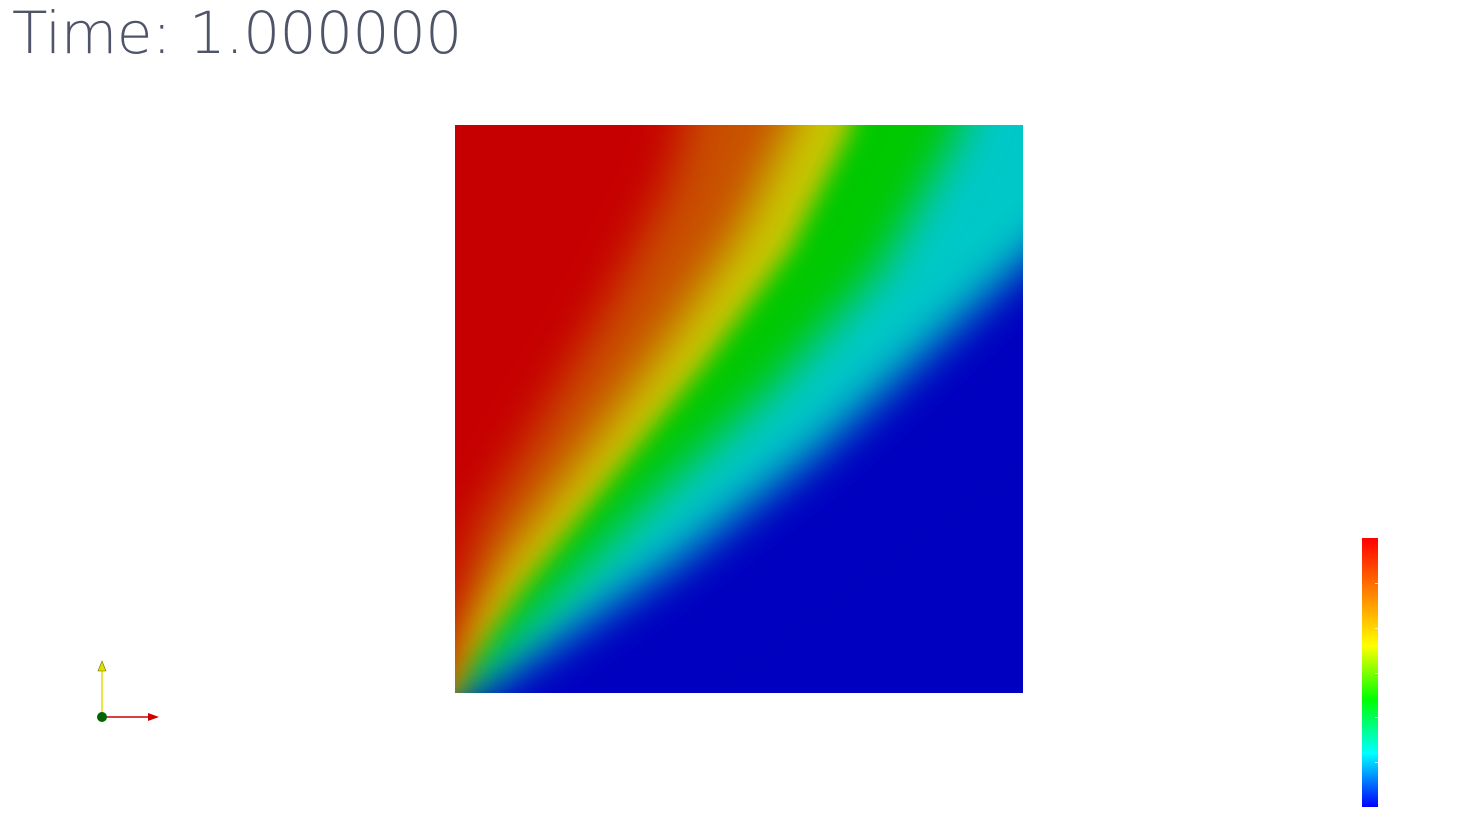 The image size is (1478, 820). I want to click on y-axis-arrow-icon, so click(102, 666).